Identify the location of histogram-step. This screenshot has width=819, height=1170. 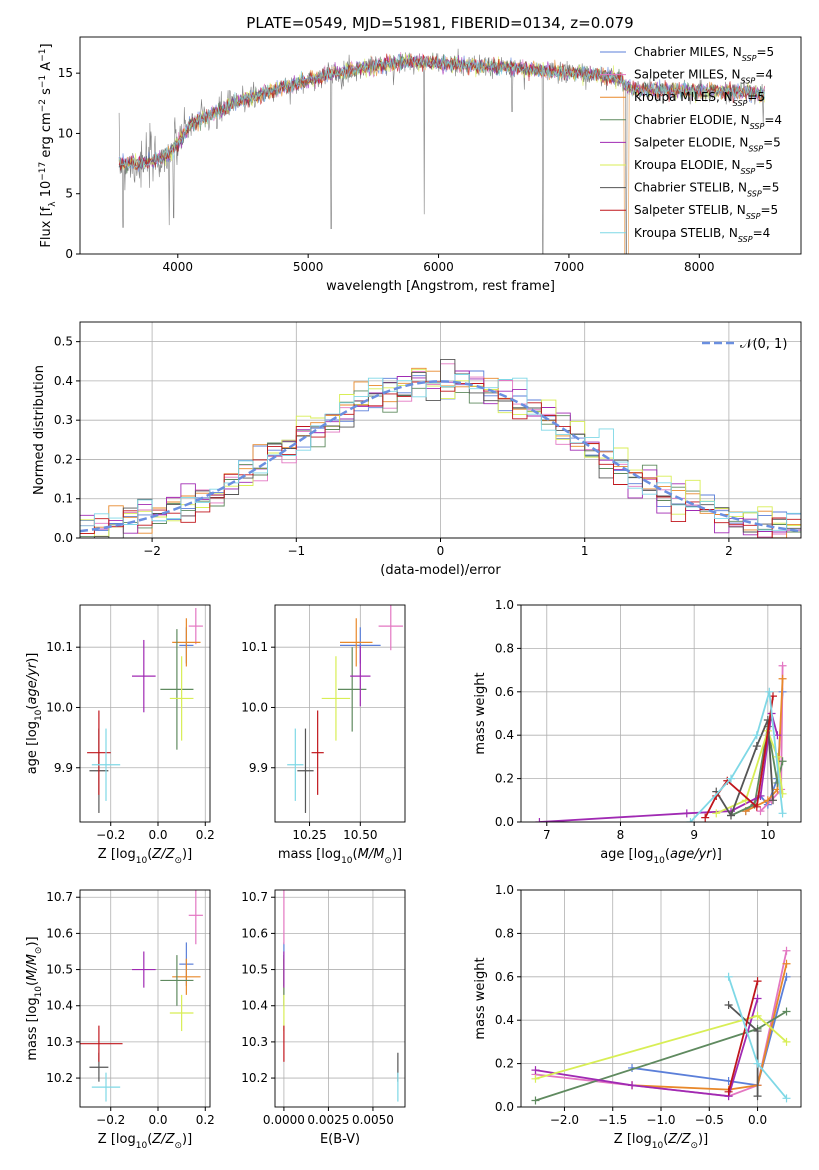
(440, 456).